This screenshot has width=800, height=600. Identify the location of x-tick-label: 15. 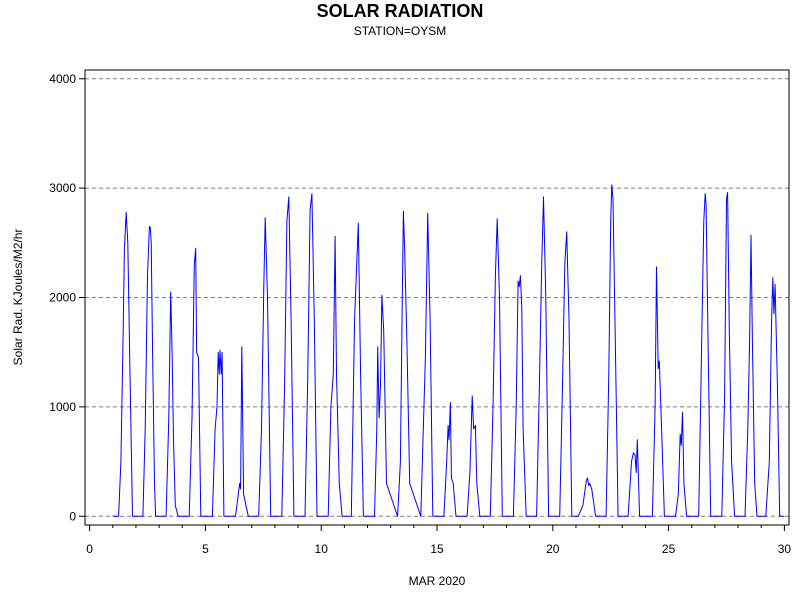
(437, 549).